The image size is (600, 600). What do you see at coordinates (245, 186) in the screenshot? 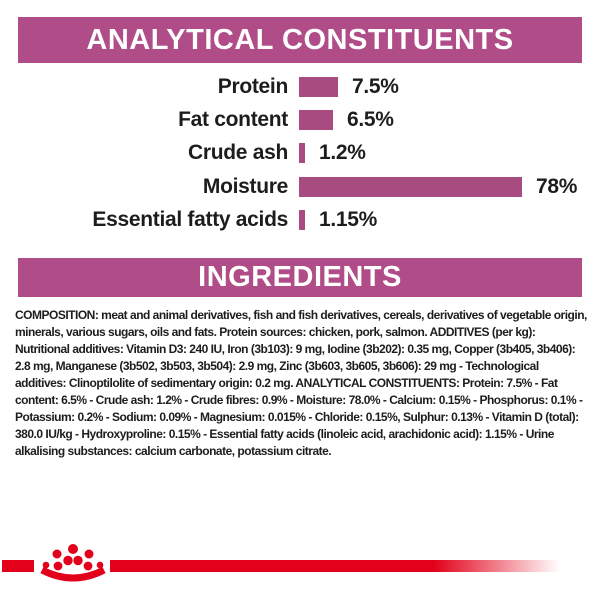
I see `constituent-label: Moisture` at bounding box center [245, 186].